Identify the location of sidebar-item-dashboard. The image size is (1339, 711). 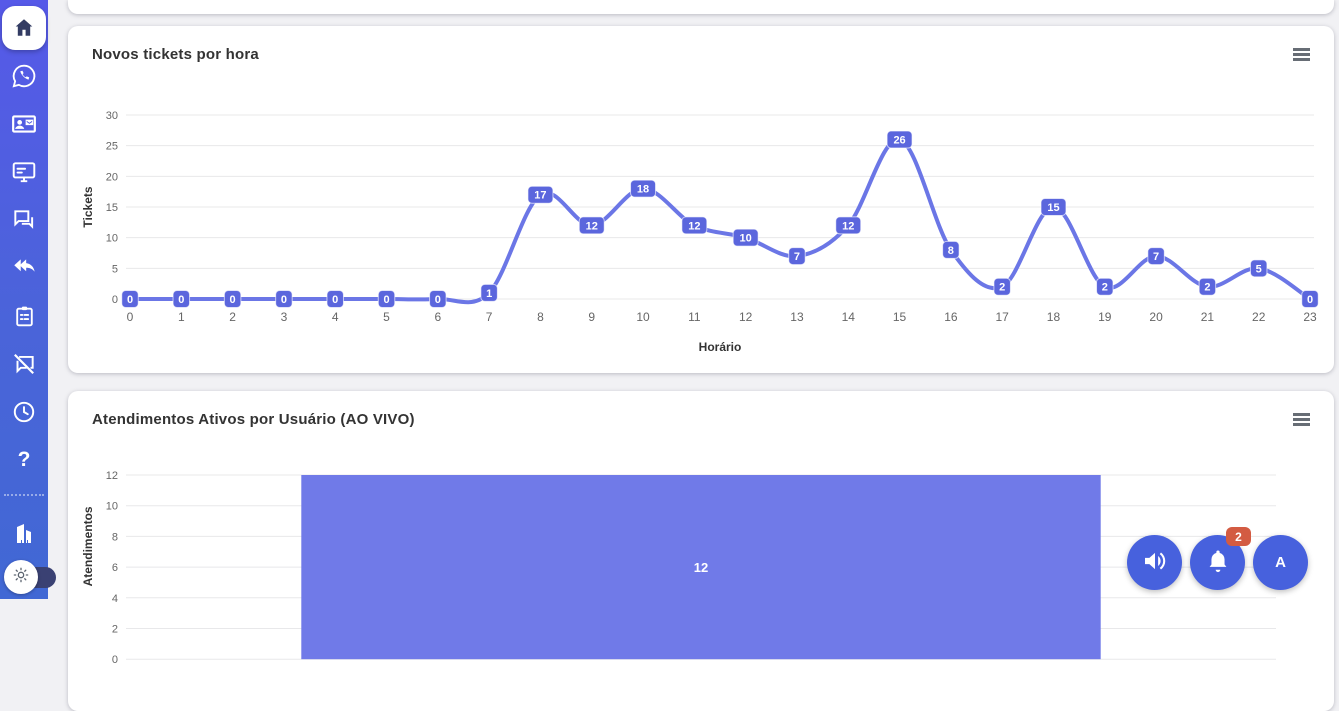
(24, 28).